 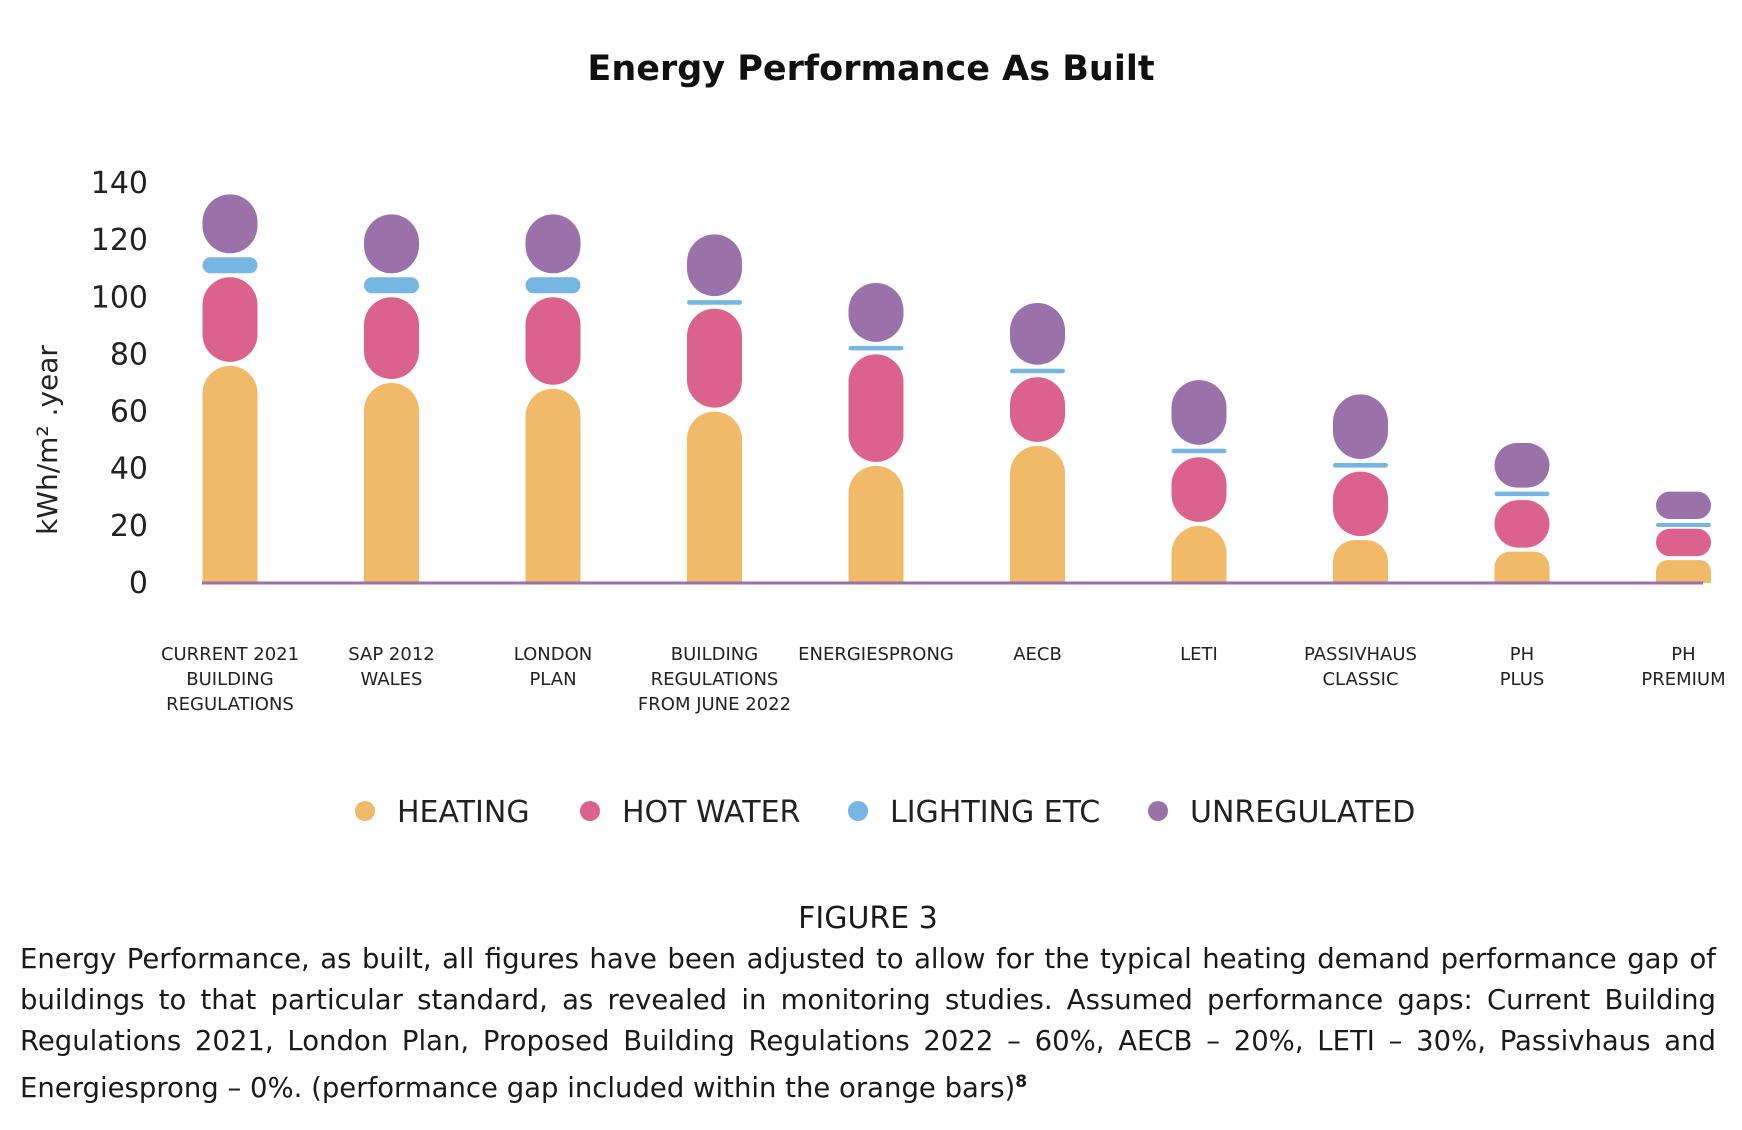 I want to click on legend-label: HOT WATER, so click(x=711, y=812).